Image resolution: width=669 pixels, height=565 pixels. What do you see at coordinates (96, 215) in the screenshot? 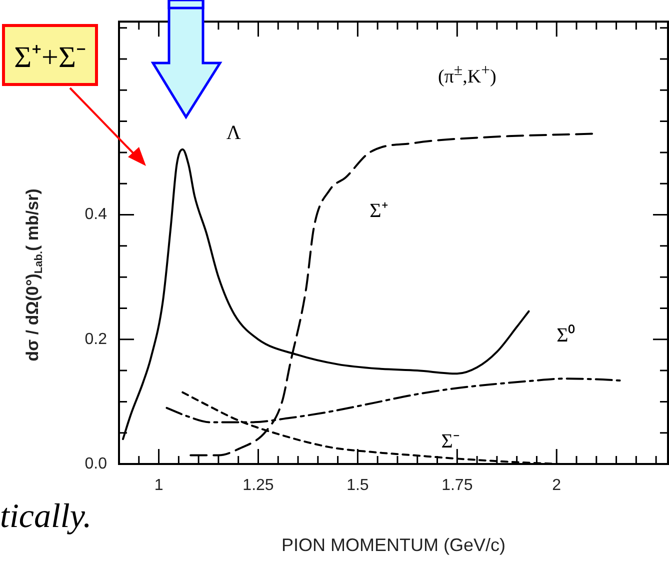
I see `y-tick-label: 0.4` at bounding box center [96, 215].